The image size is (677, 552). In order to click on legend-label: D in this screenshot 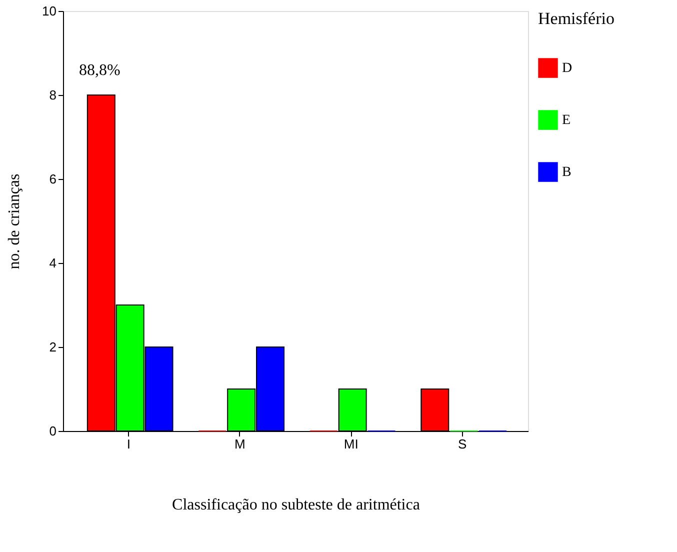, I will do `click(567, 68)`.